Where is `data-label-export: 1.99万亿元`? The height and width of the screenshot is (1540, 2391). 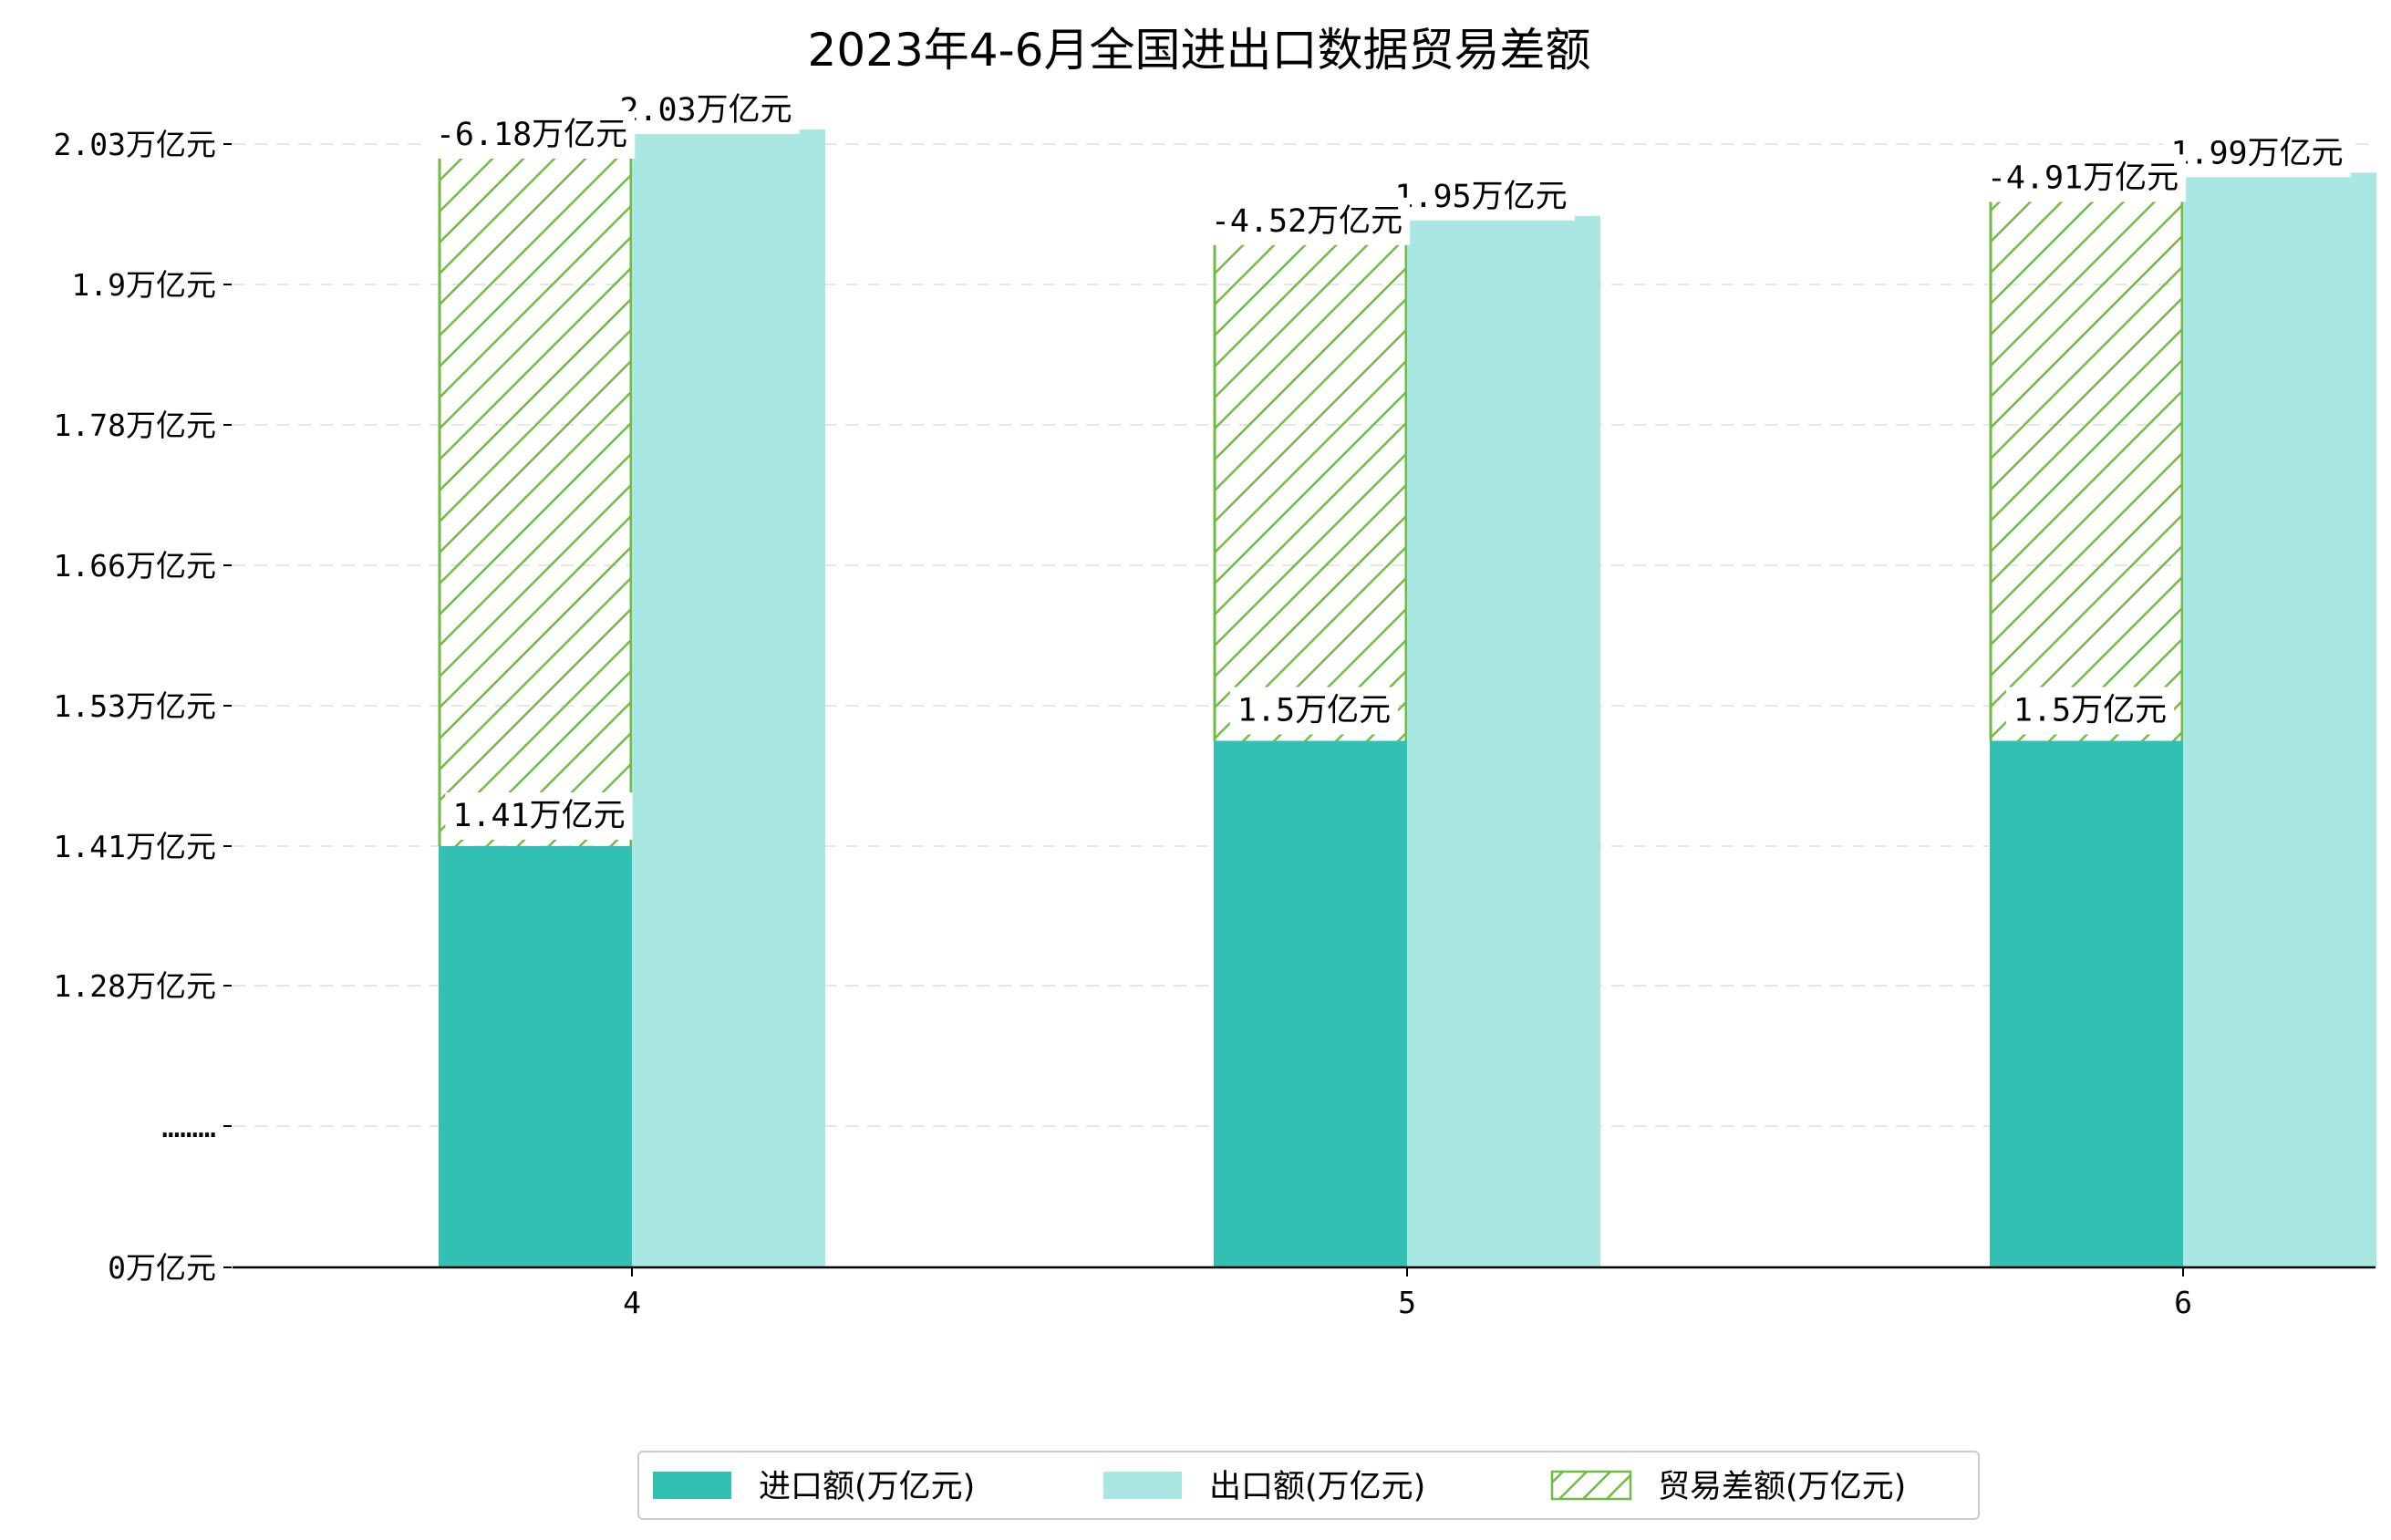 data-label-export: 1.99万亿元 is located at coordinates (2256, 153).